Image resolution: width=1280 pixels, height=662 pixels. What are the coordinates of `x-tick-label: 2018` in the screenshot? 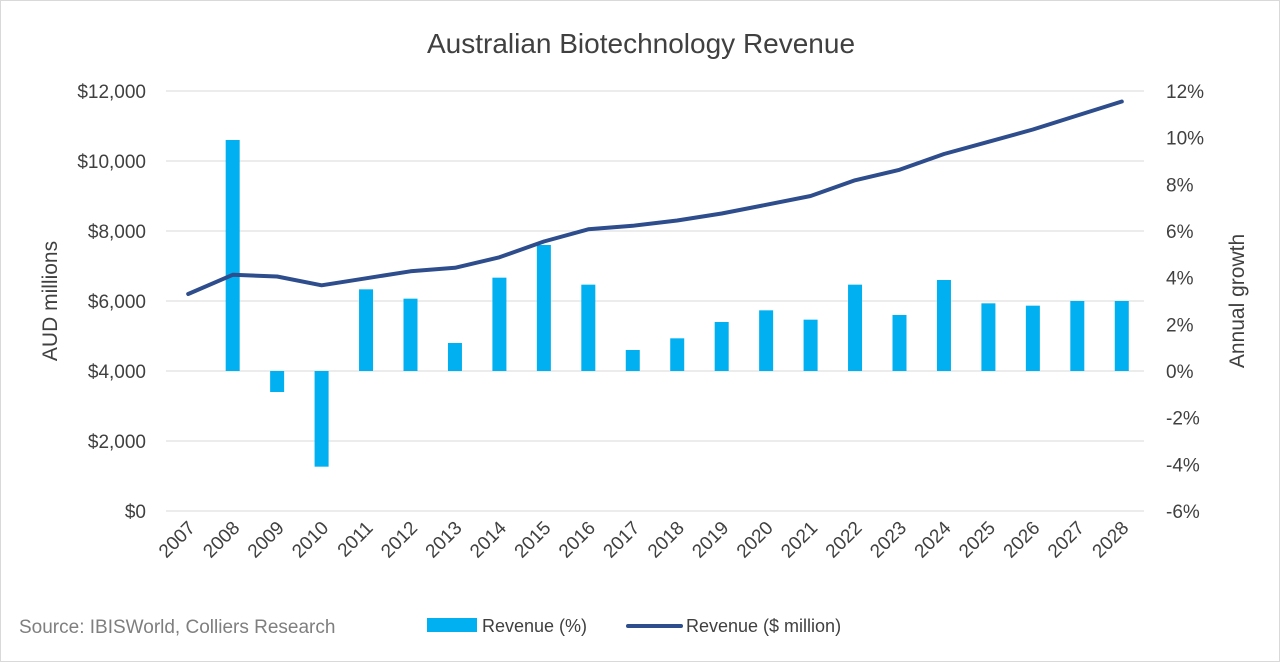 It's located at (666, 540).